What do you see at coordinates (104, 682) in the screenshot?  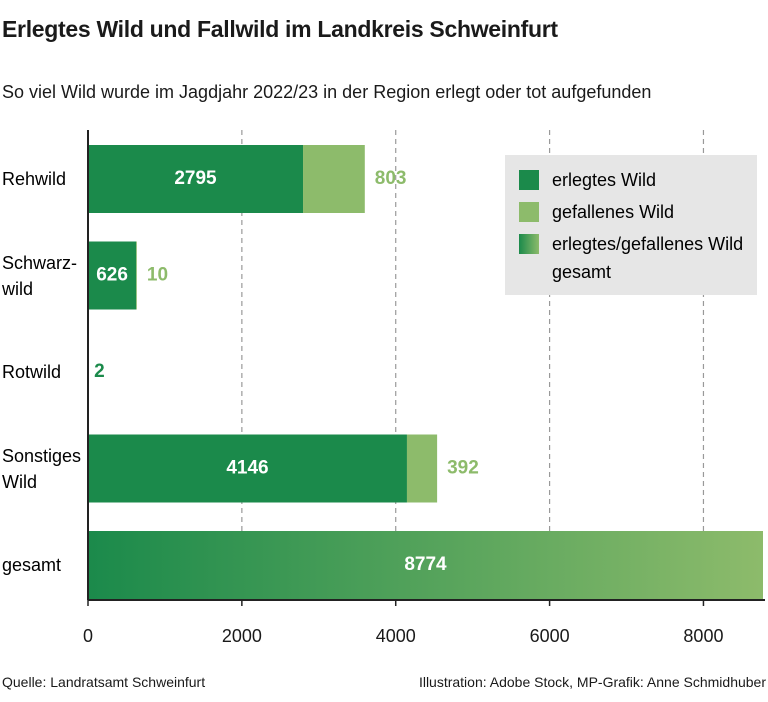 I see `source: Quelle: Landratsamt Schweinfurt` at bounding box center [104, 682].